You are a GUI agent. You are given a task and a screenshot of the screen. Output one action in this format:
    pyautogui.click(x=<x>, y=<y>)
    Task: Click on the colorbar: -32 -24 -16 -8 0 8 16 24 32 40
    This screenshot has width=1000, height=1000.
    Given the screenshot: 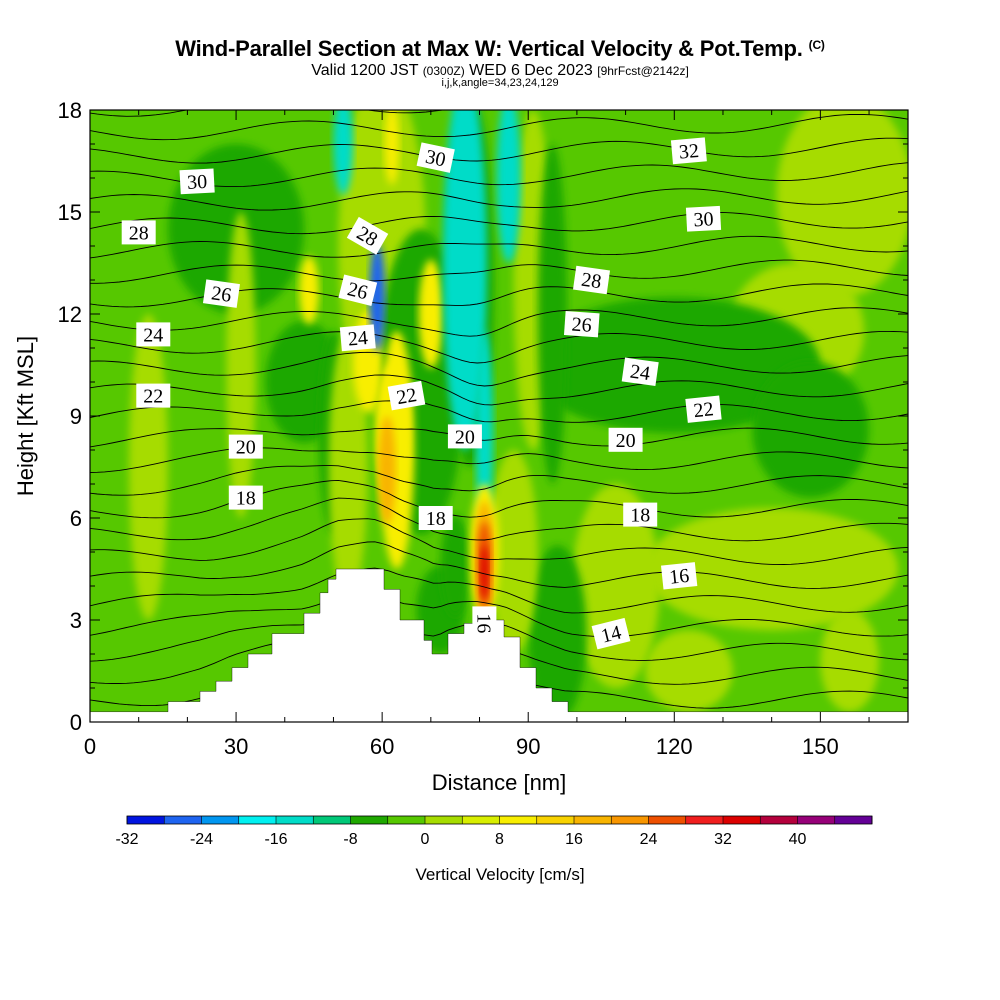 What is the action you would take?
    pyautogui.click(x=494, y=831)
    